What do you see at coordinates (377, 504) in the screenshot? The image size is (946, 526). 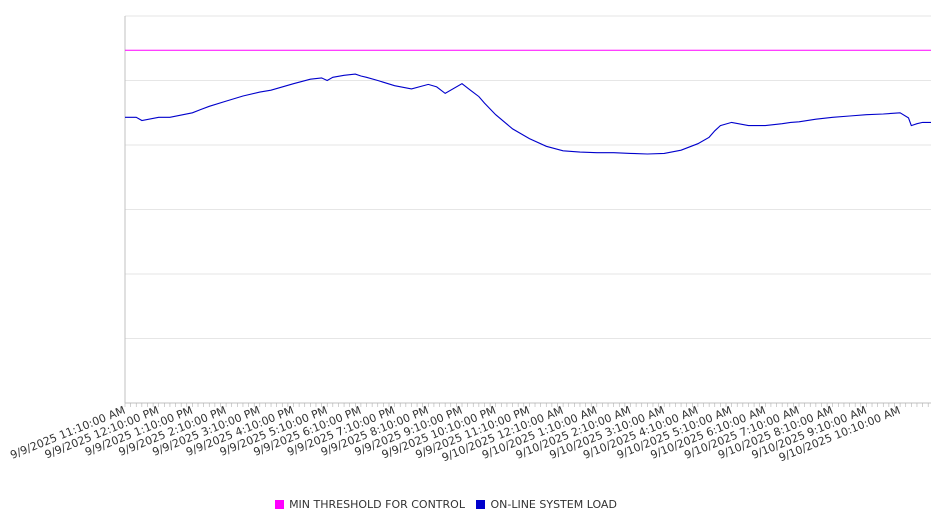 I see `legend-label-threshold: MIN THRESHOLD FOR CONTROL` at bounding box center [377, 504].